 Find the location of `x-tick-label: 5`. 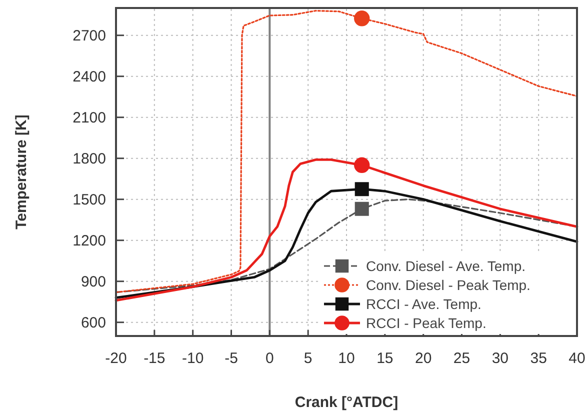

x-tick-label: 5 is located at coordinates (308, 358).